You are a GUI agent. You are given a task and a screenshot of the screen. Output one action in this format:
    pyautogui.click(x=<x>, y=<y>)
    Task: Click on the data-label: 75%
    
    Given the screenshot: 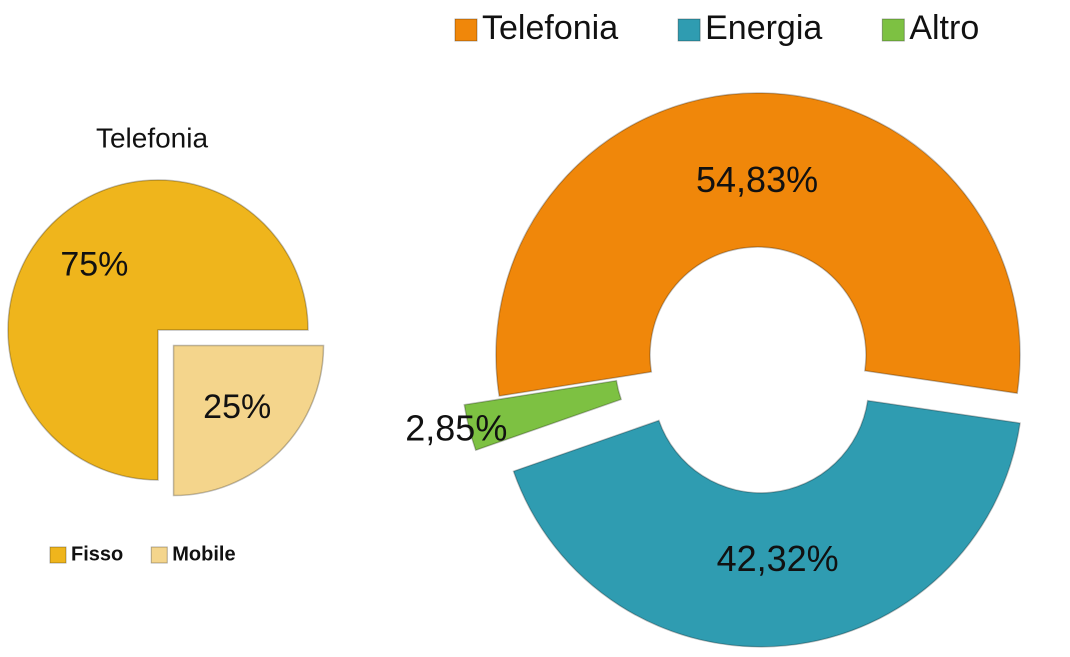 What is the action you would take?
    pyautogui.click(x=94, y=264)
    